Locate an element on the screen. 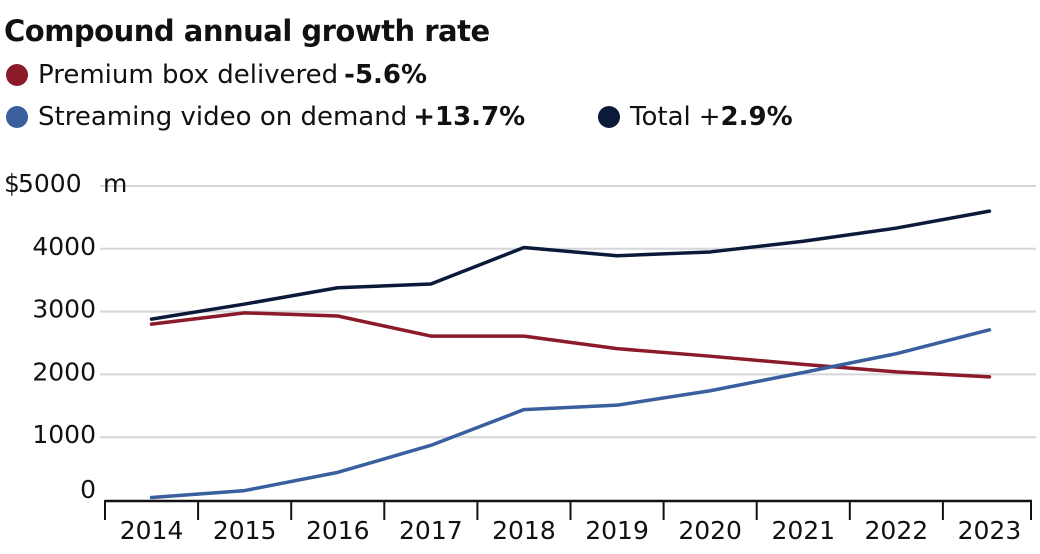 The image size is (1040, 554). legend-growth: +13.7% is located at coordinates (469, 117).